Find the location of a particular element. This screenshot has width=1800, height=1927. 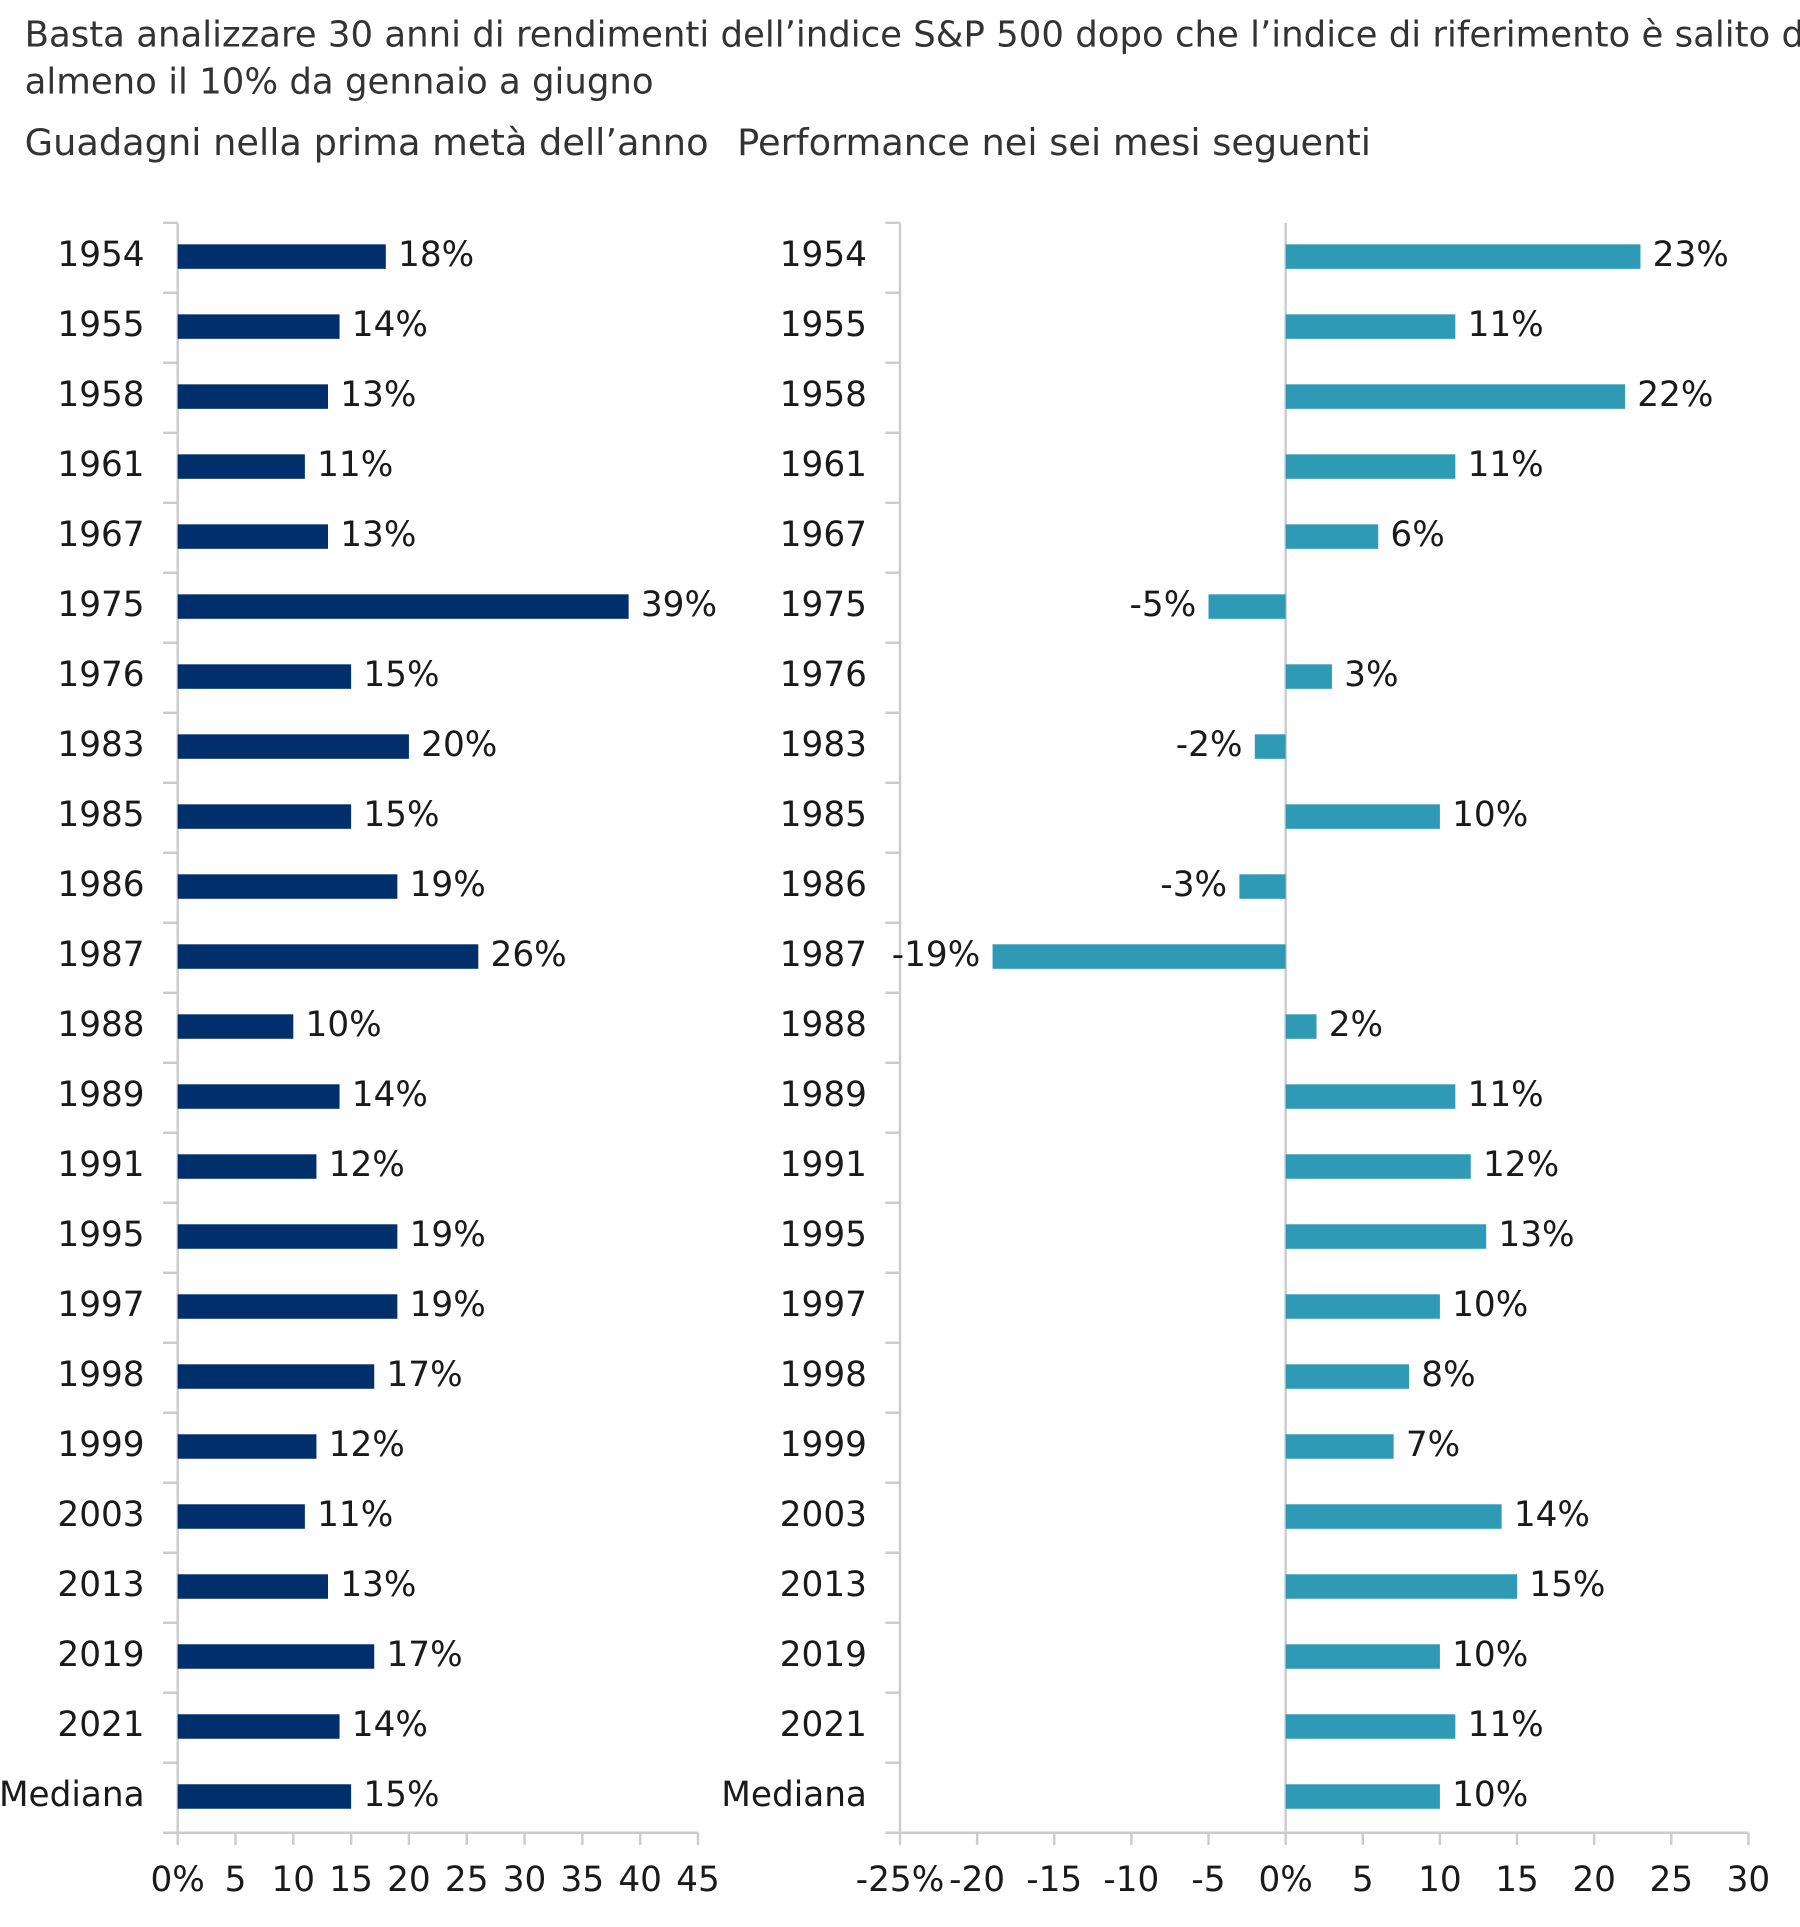

category-label: 1955 is located at coordinates (823, 325).